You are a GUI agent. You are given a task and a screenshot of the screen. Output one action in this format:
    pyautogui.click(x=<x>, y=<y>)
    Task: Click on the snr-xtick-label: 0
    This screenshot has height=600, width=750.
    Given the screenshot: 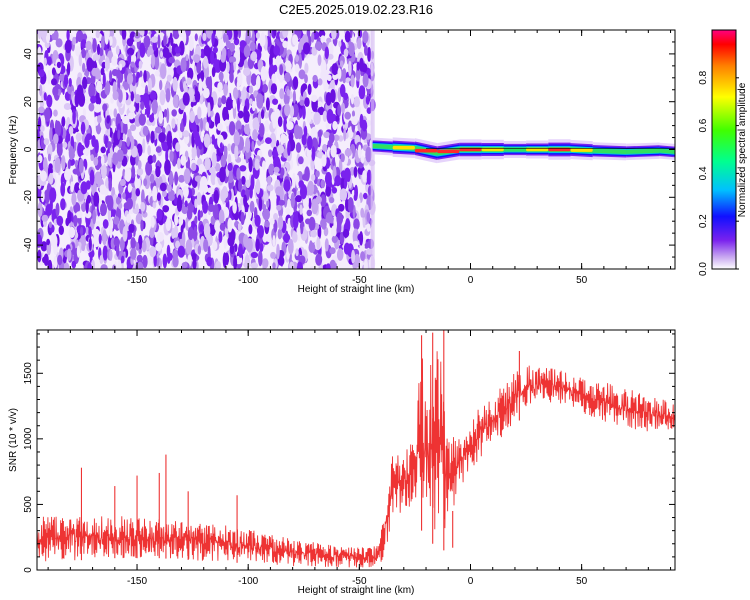 What is the action you would take?
    pyautogui.click(x=471, y=581)
    